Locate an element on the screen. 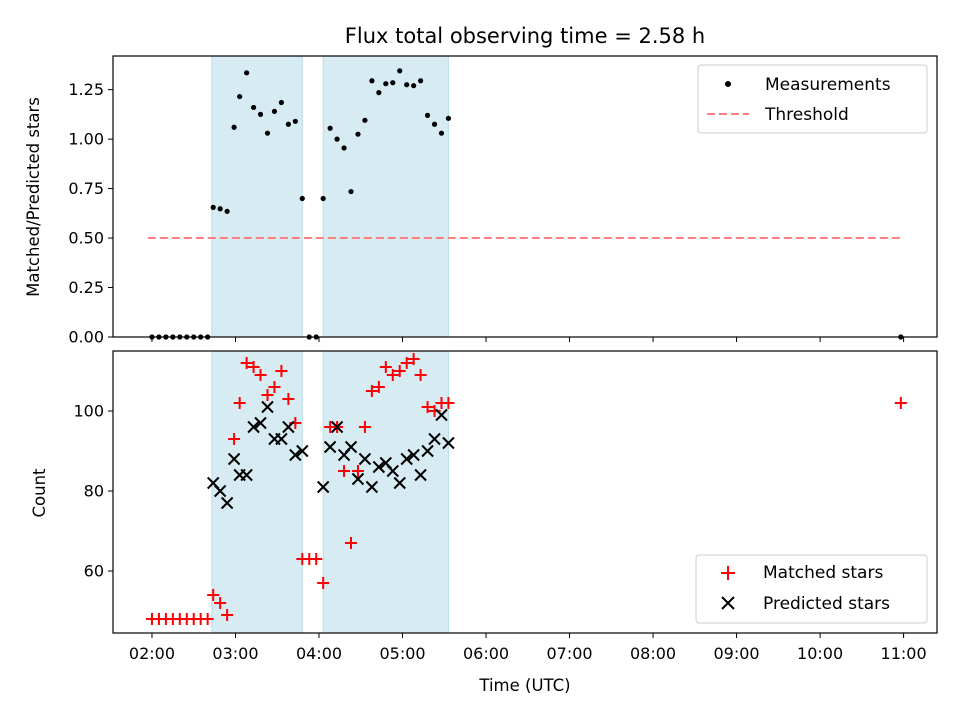  bottom-x-tick-label: 07:00 is located at coordinates (569, 653).